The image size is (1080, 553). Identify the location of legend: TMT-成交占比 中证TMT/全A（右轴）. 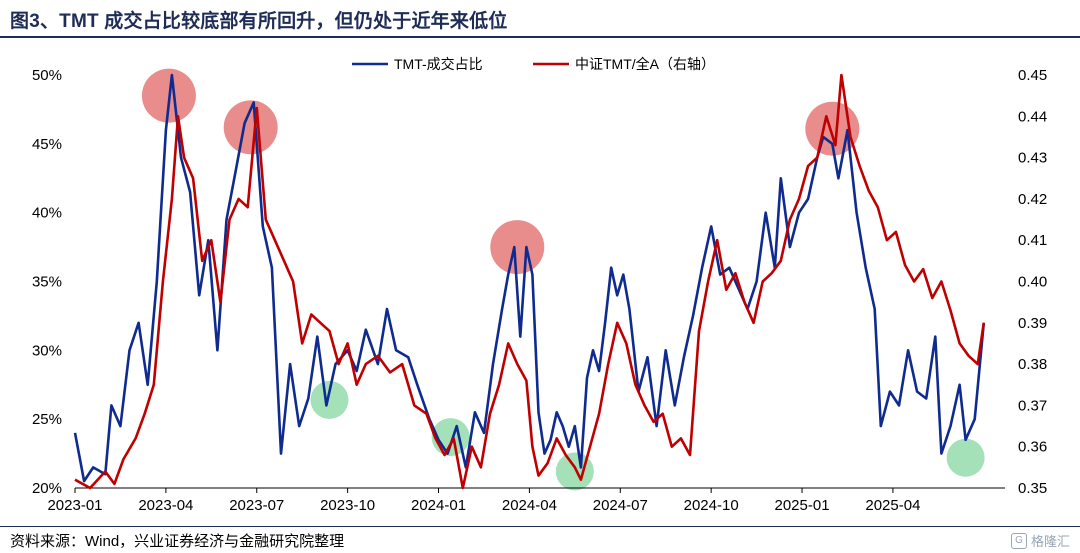
(533, 64).